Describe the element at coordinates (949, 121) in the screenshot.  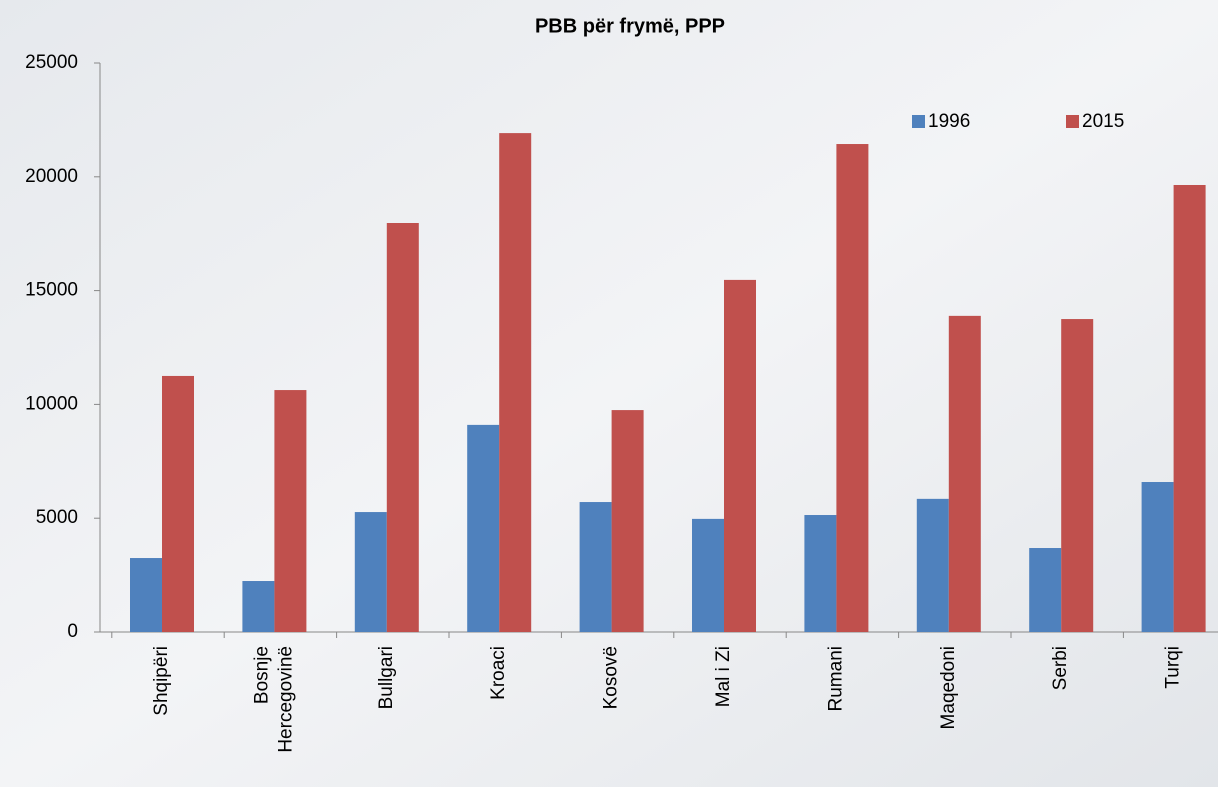
I see `legend-label: 1996` at that location.